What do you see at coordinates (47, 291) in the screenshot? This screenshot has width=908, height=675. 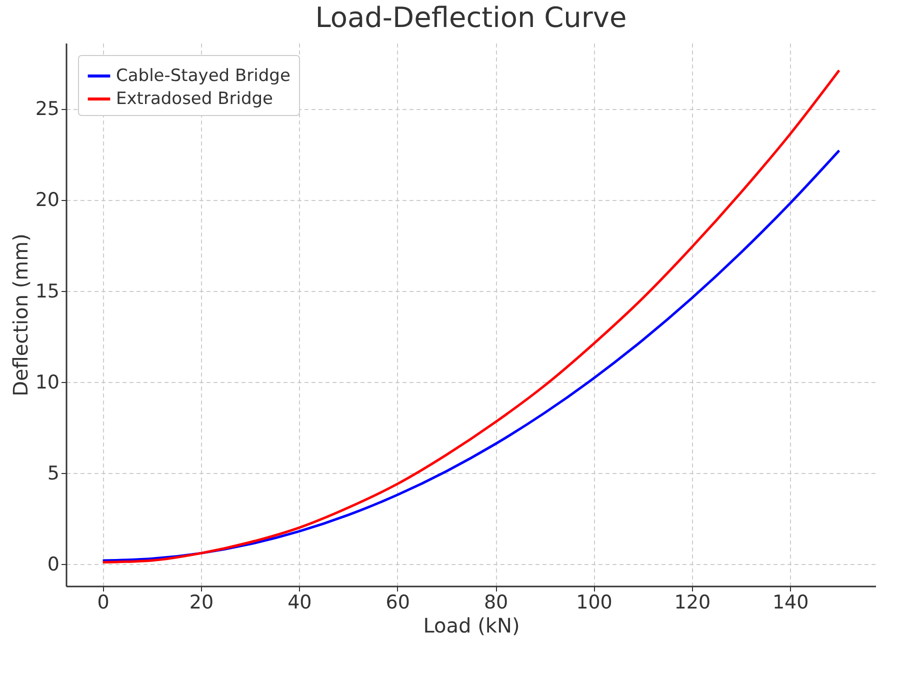 I see `y-tick-label: 15` at bounding box center [47, 291].